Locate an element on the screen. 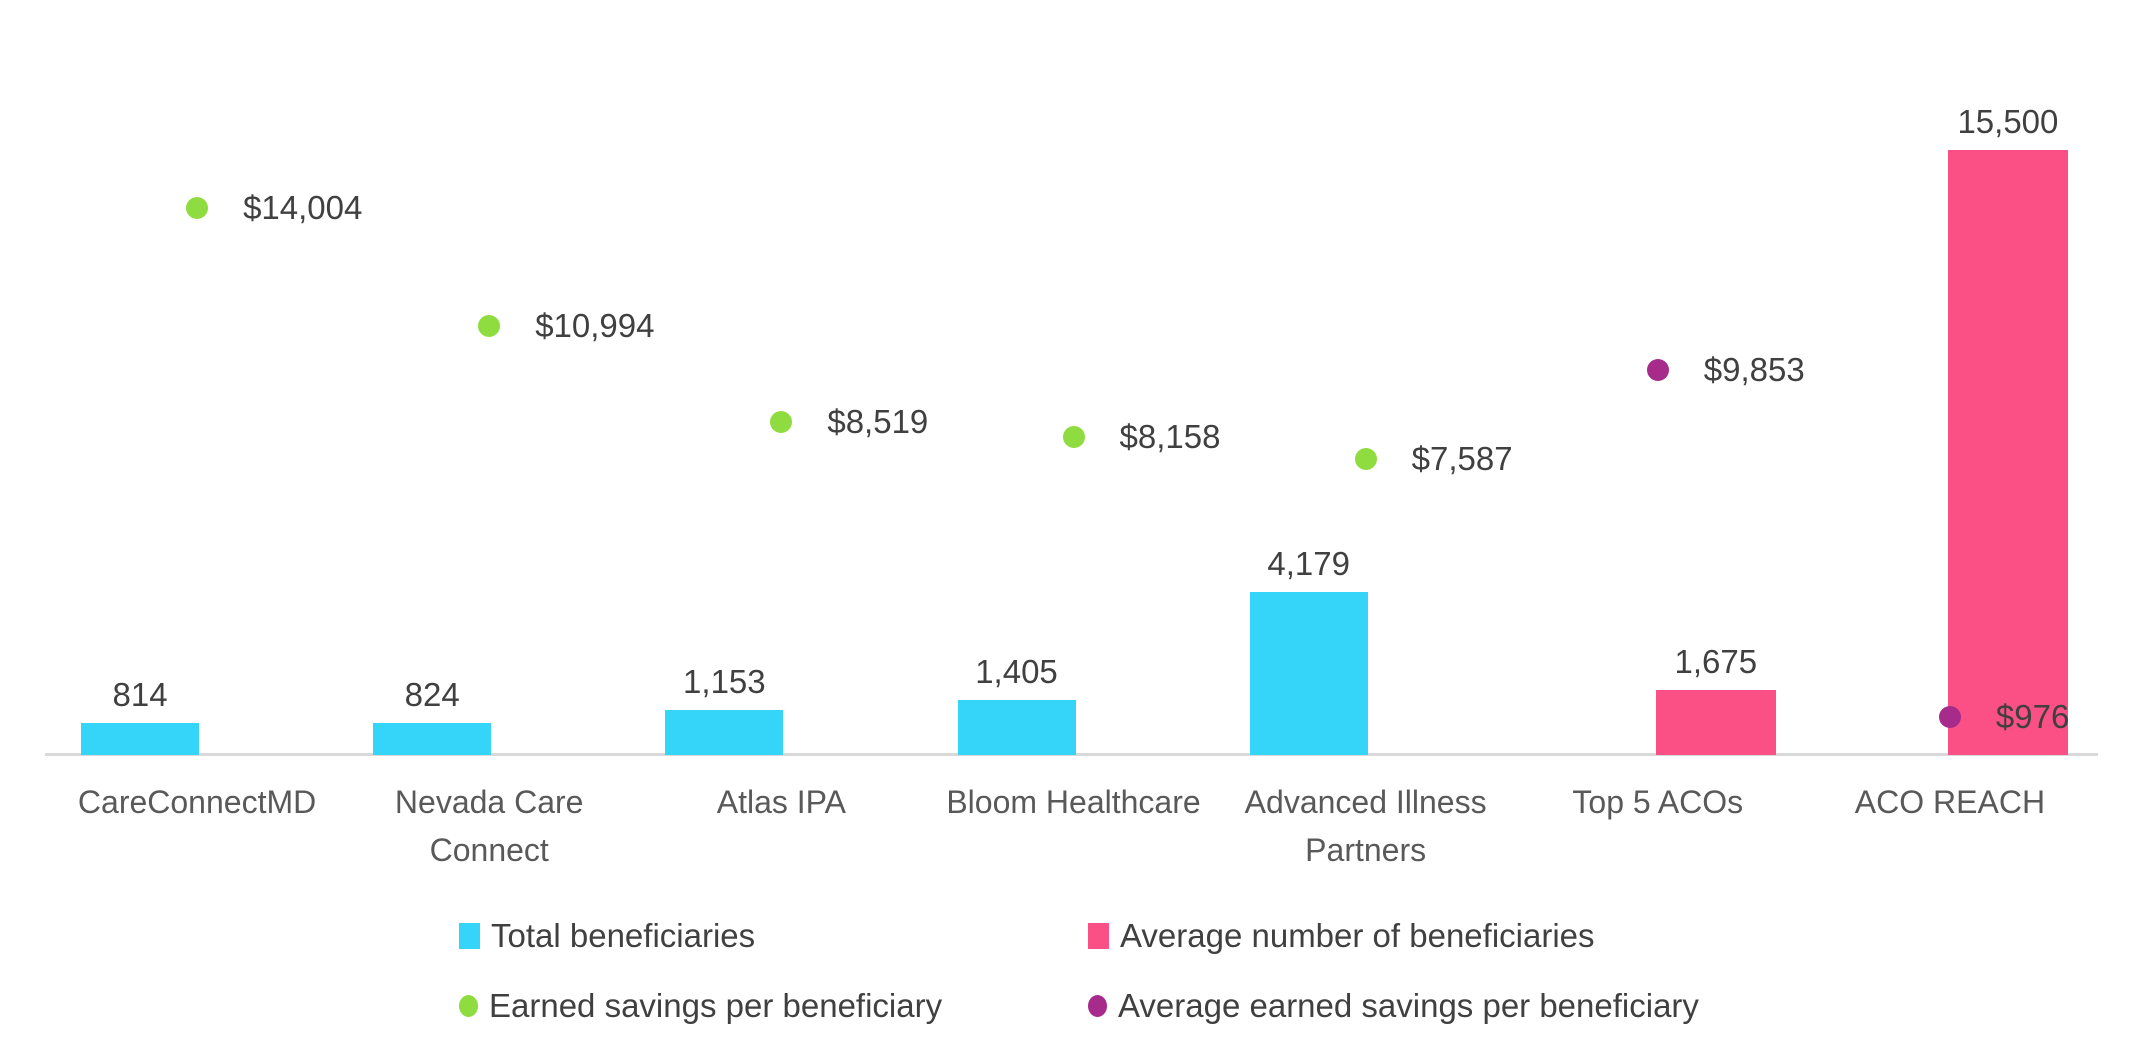  bar-value-label: 1,153 is located at coordinates (724, 681).